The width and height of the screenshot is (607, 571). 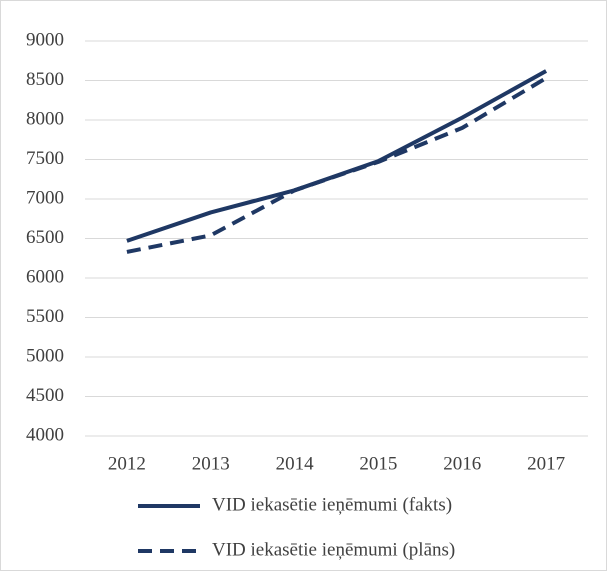 What do you see at coordinates (45, 197) in the screenshot?
I see `y-tick-label: 7000` at bounding box center [45, 197].